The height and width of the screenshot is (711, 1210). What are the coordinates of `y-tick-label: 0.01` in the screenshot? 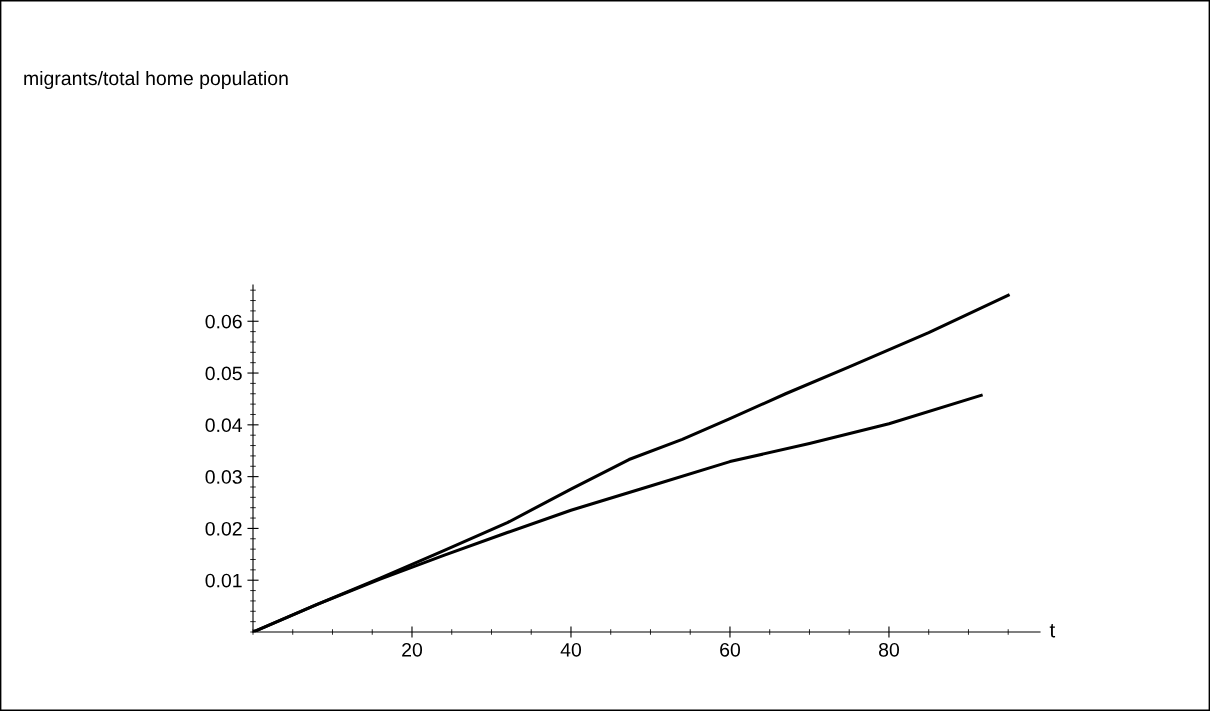 It's located at (223, 580).